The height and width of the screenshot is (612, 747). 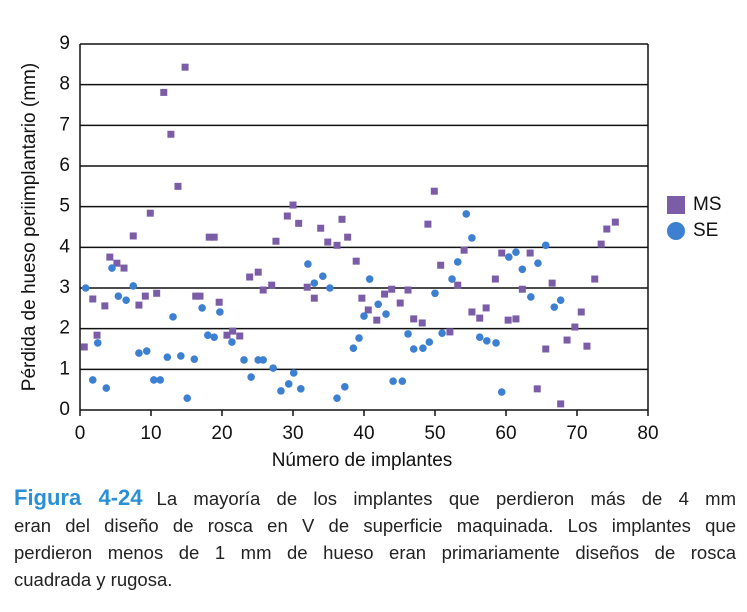 I want to click on x-tick-label: 40, so click(x=363, y=433).